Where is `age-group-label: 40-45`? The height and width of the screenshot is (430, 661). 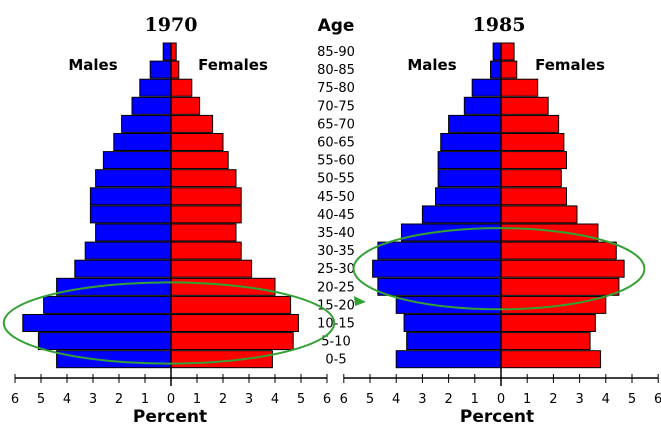
age-group-label: 40-45 is located at coordinates (336, 215).